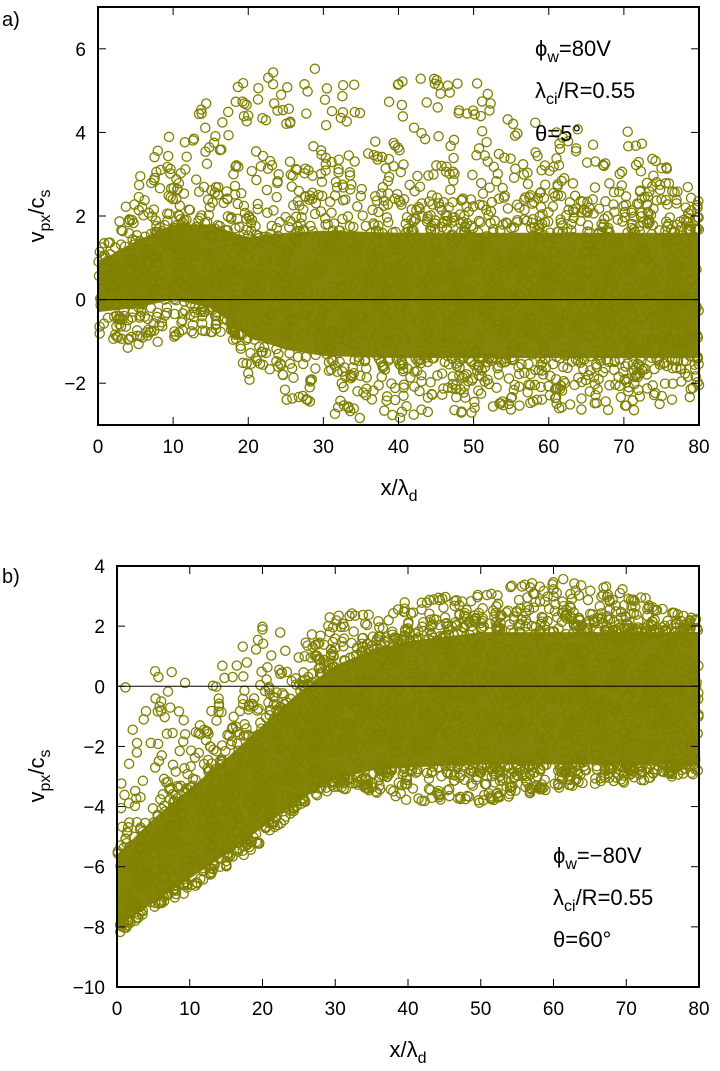  I want to click on panel-a-y-tick-label: 0, so click(80, 301).